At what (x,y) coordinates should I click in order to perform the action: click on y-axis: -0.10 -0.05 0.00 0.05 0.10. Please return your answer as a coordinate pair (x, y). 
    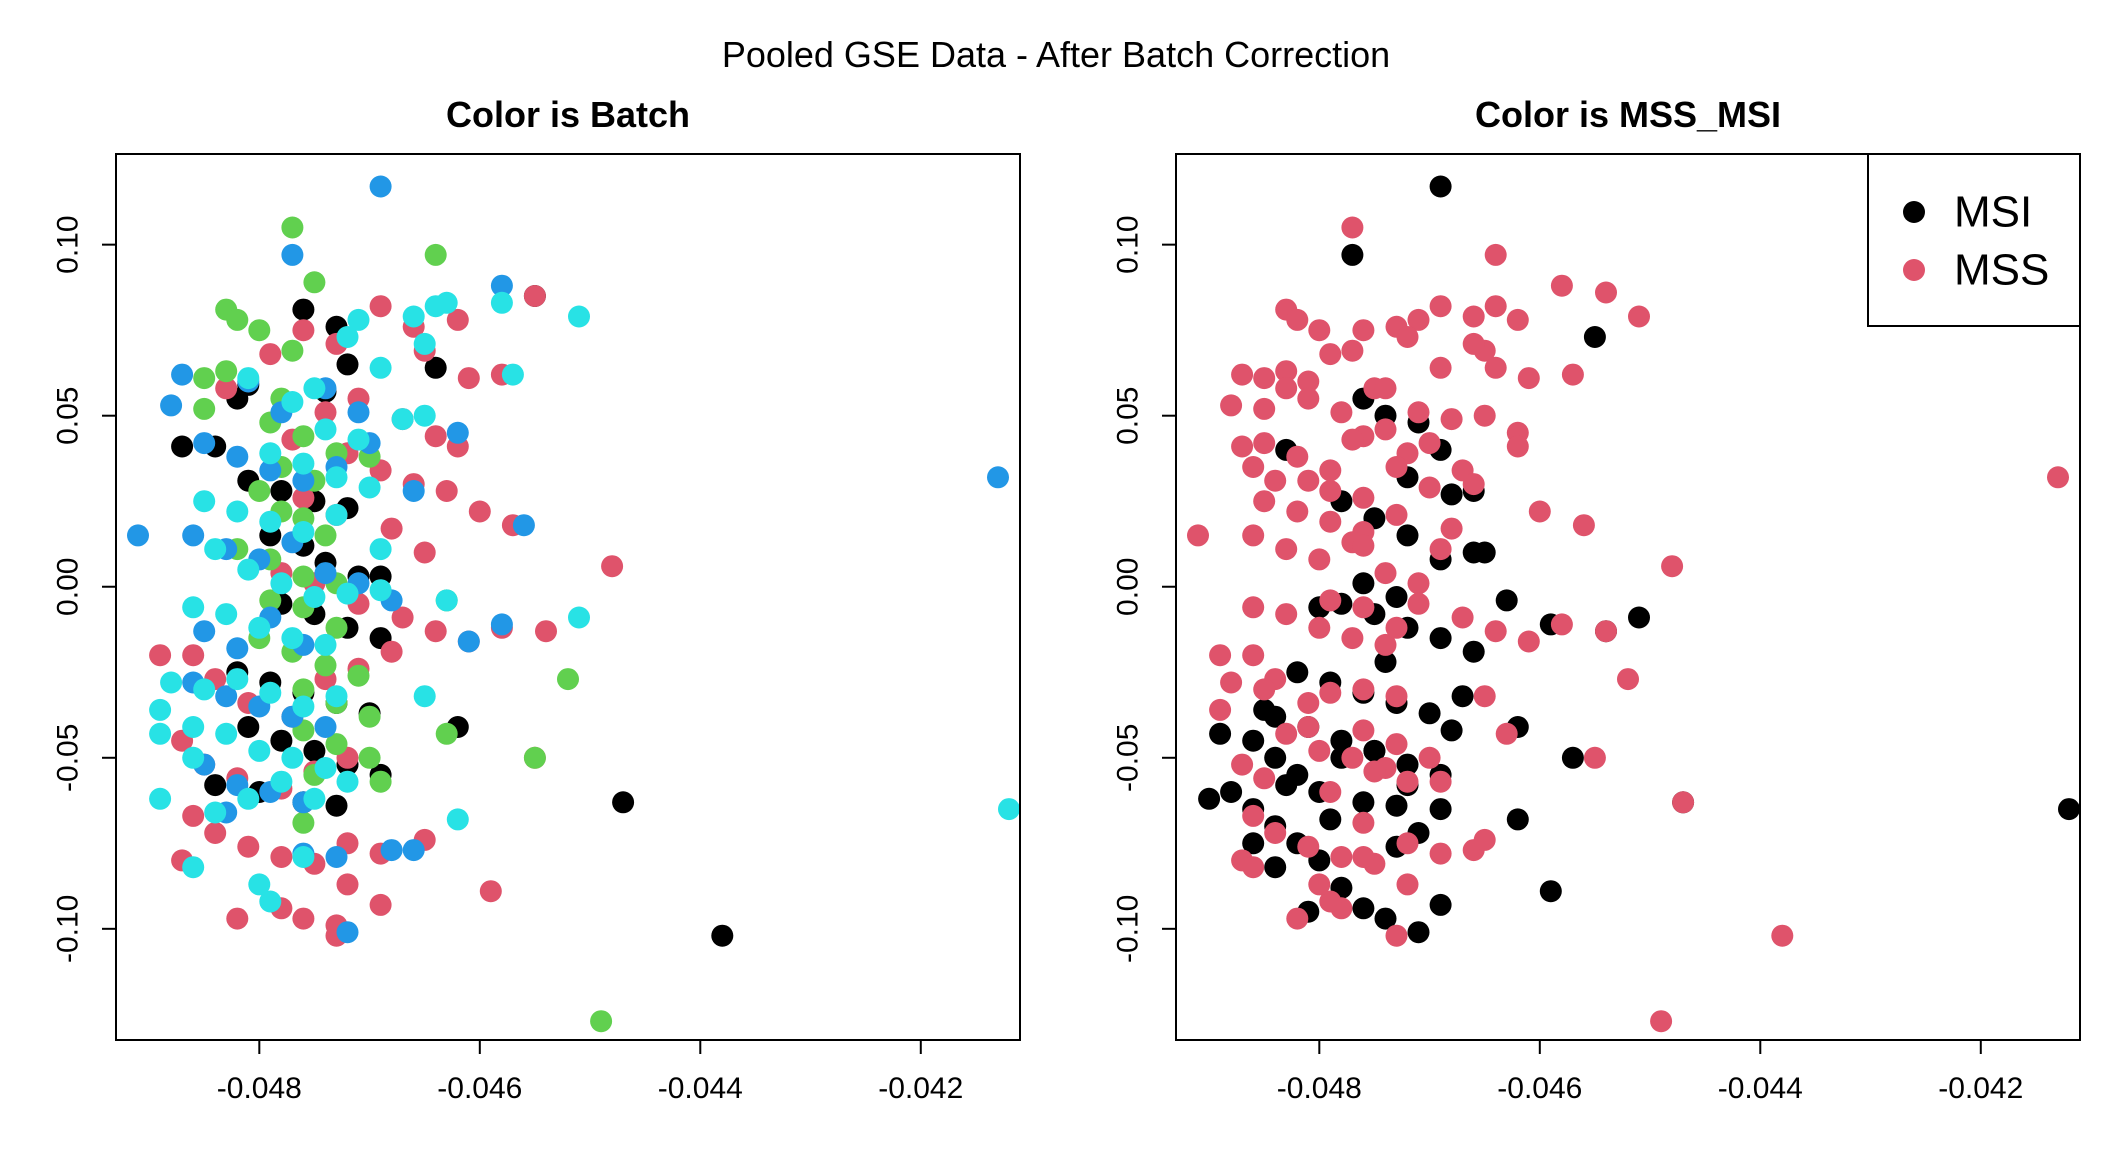
    Looking at the image, I should click on (84, 589).